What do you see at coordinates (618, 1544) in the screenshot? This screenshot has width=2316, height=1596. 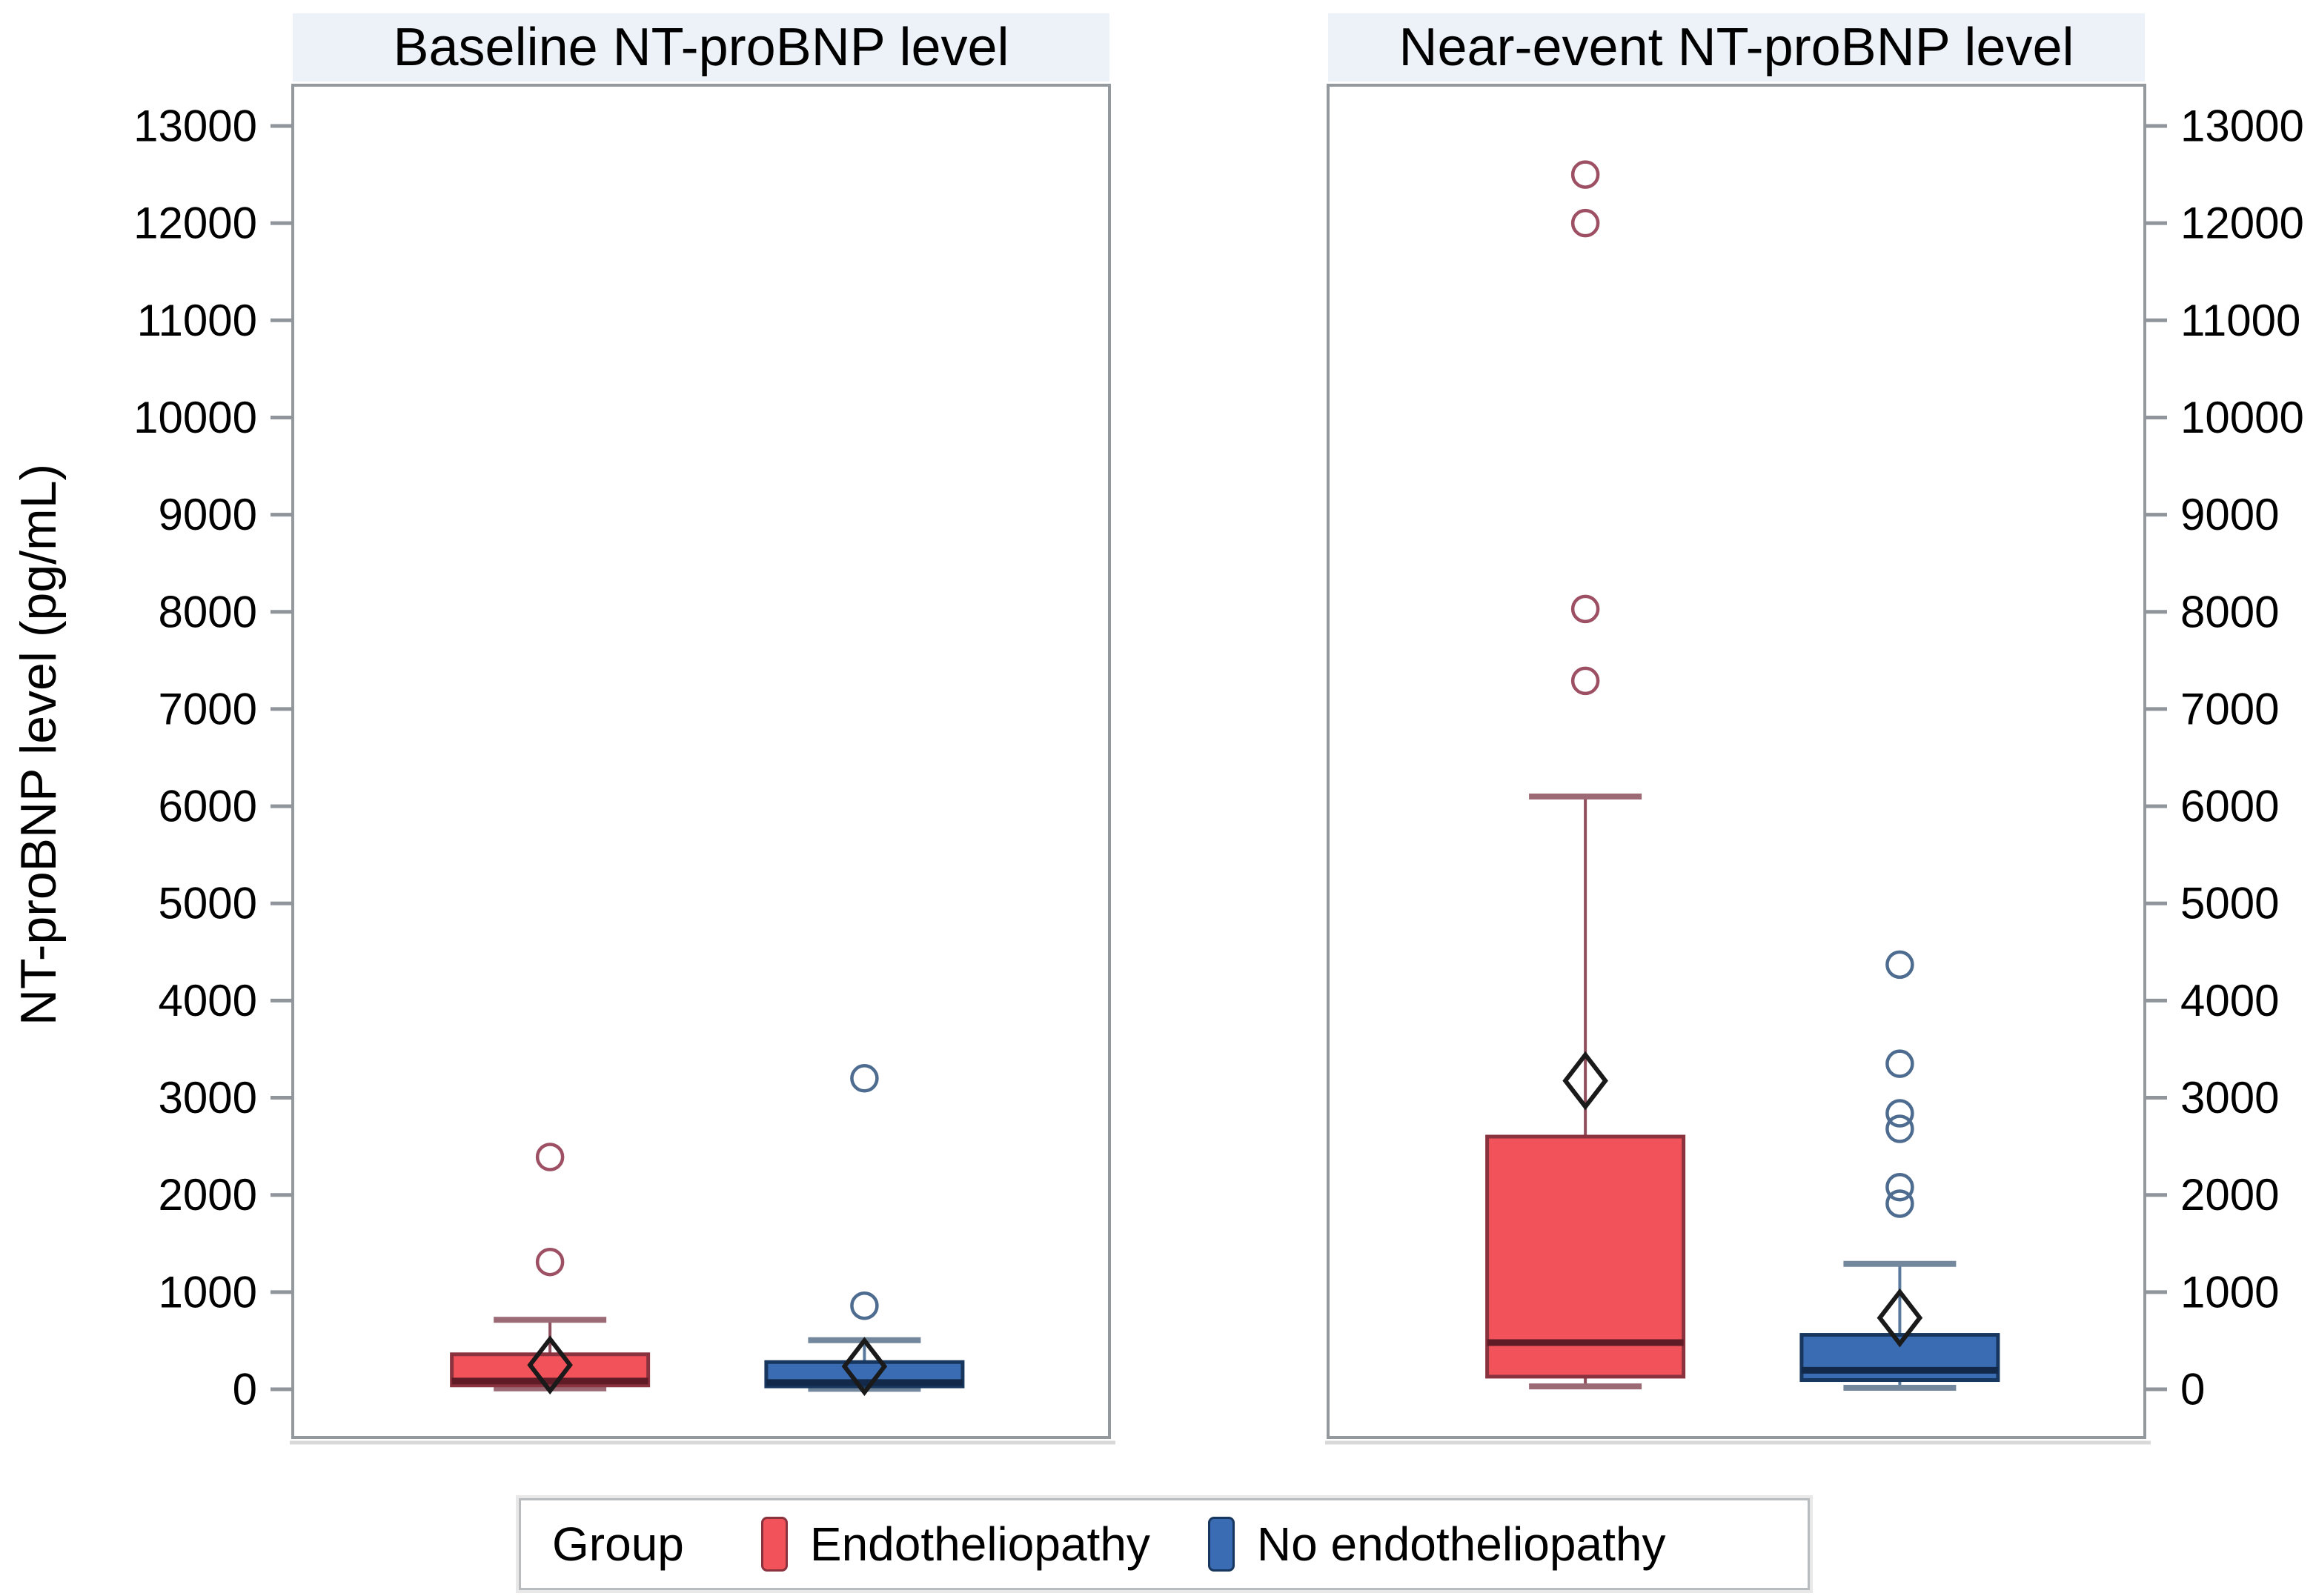 I see `legend-title: Group` at bounding box center [618, 1544].